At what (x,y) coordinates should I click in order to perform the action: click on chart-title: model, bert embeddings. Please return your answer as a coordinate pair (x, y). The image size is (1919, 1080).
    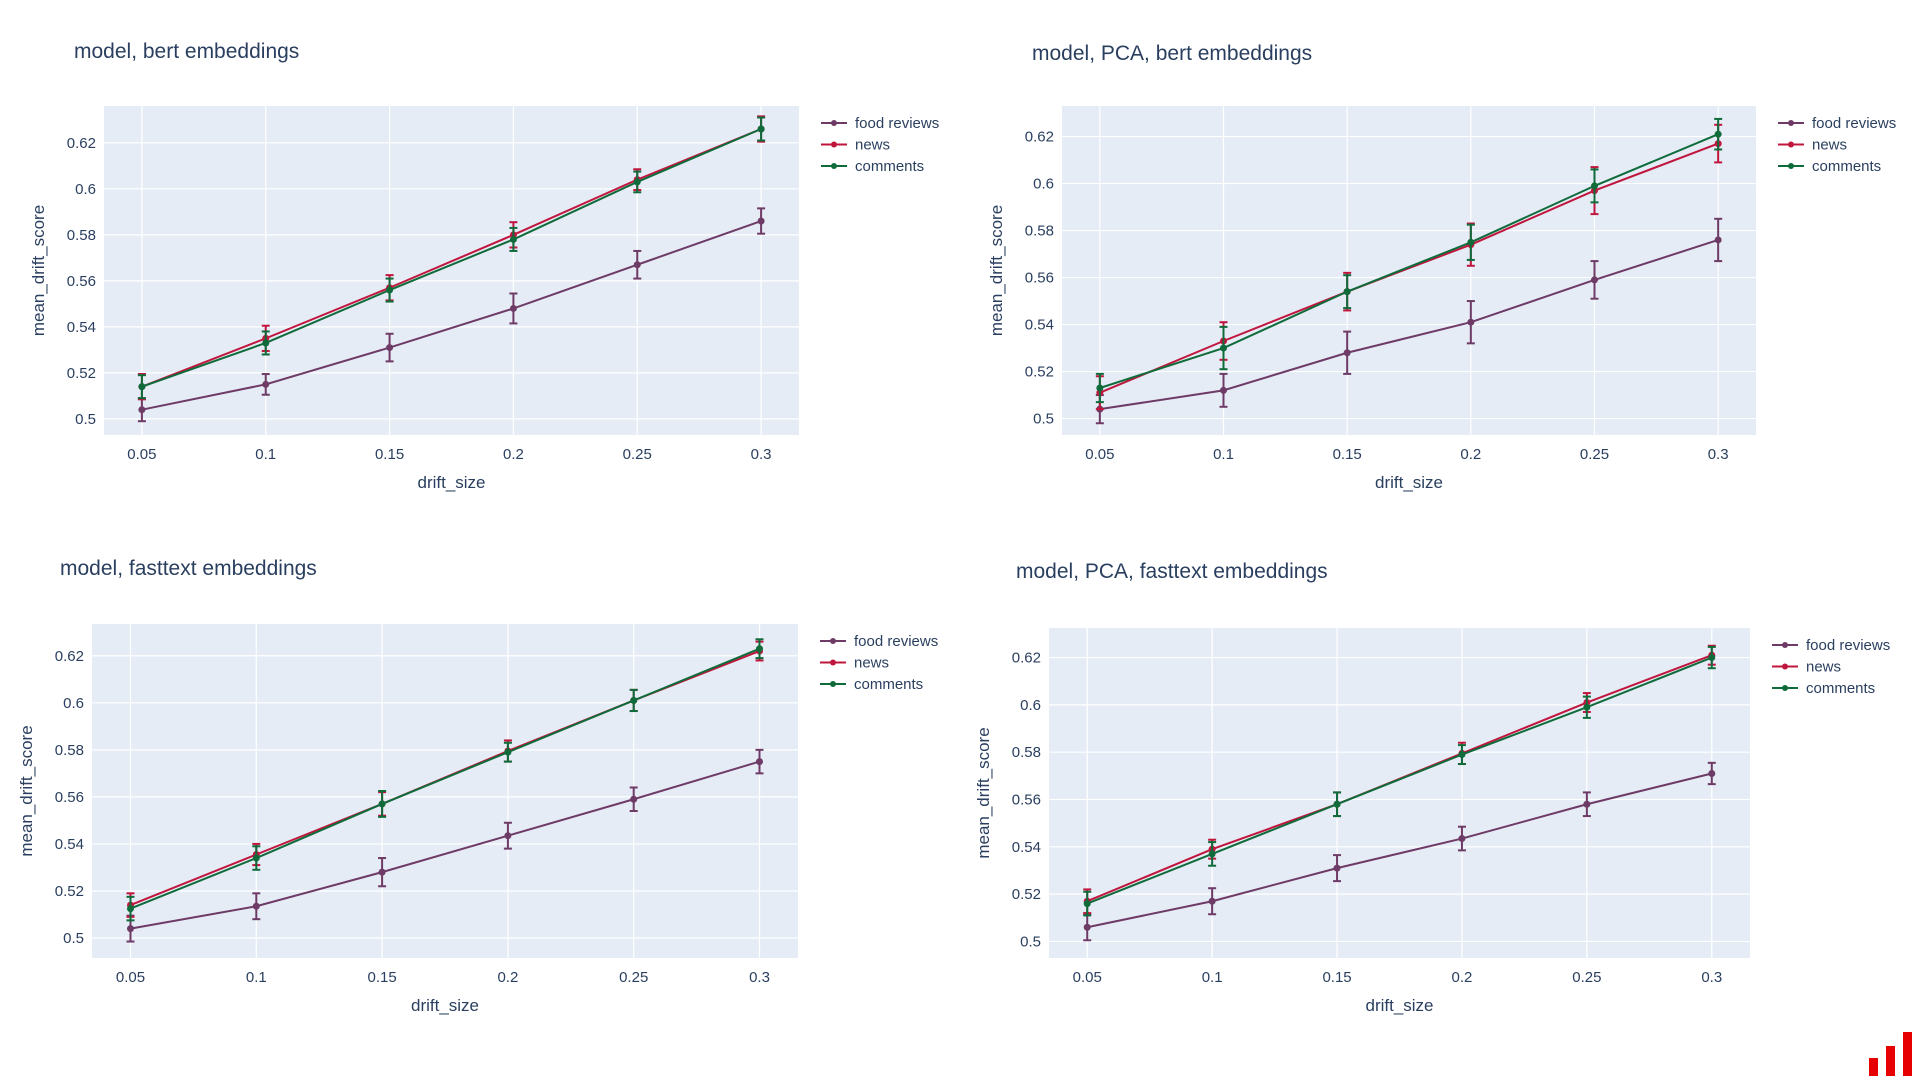
    Looking at the image, I should click on (187, 51).